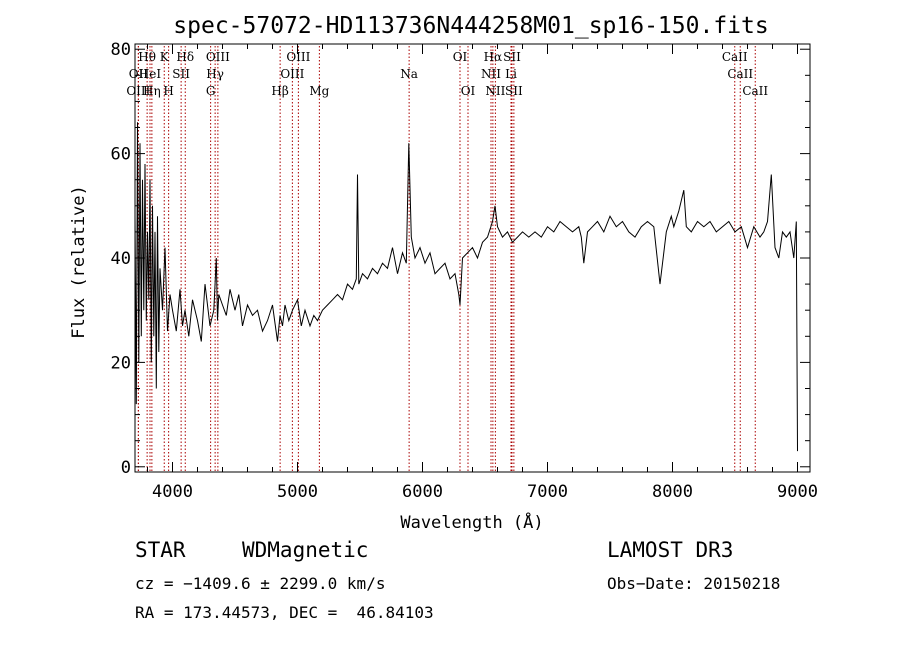  What do you see at coordinates (422, 492) in the screenshot?
I see `x-tick-label: 6000` at bounding box center [422, 492].